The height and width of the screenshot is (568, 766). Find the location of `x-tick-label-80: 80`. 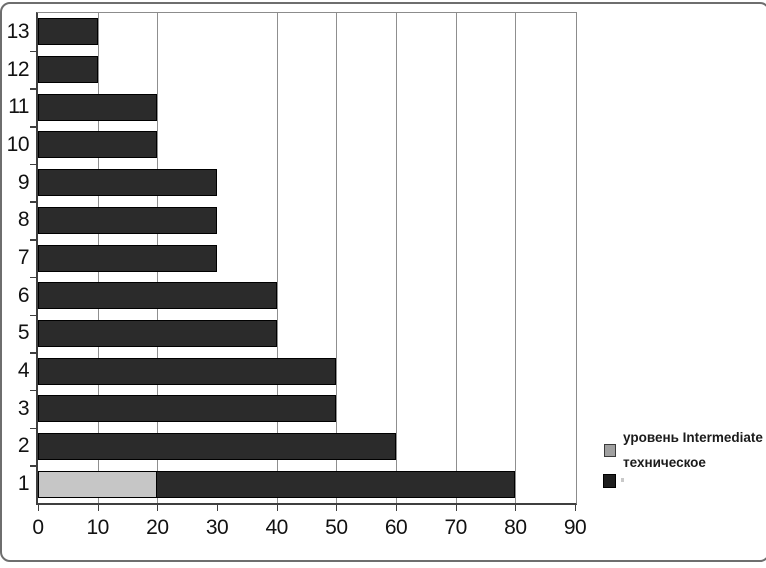

x-tick-label-80: 80 is located at coordinates (515, 527).